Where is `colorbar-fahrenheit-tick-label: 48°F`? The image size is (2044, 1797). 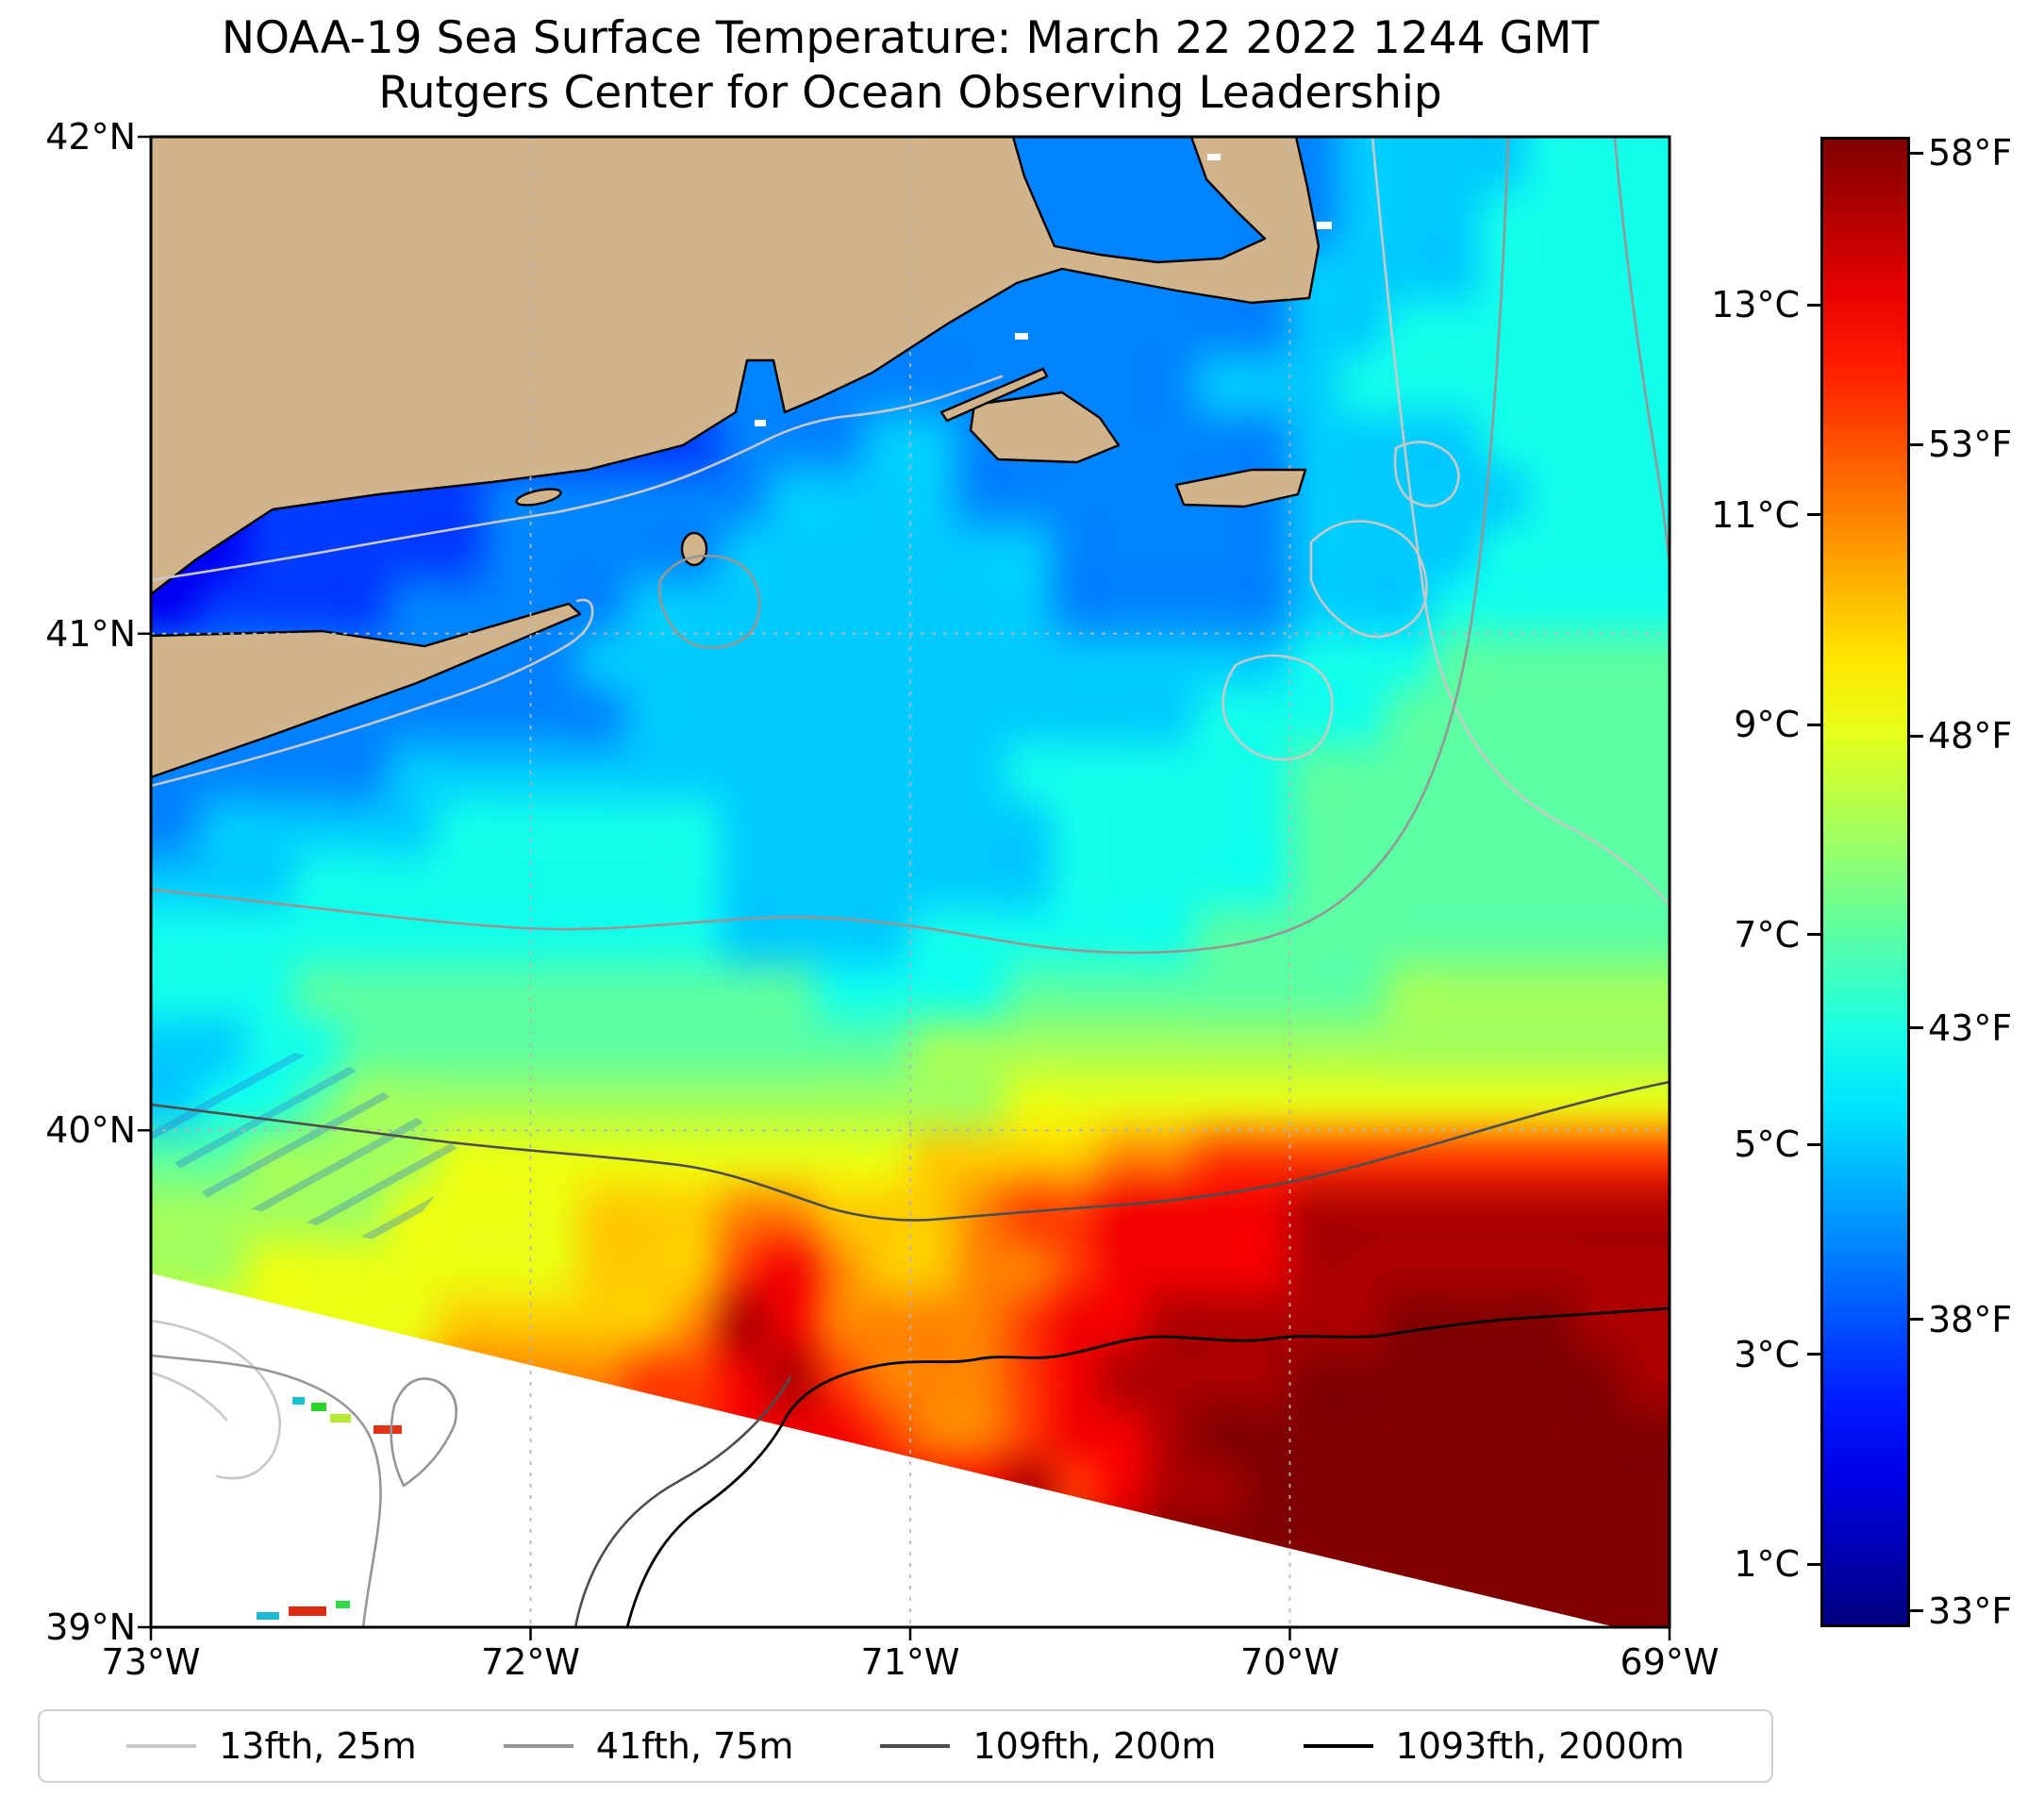
colorbar-fahrenheit-tick-label: 48°F is located at coordinates (1971, 736).